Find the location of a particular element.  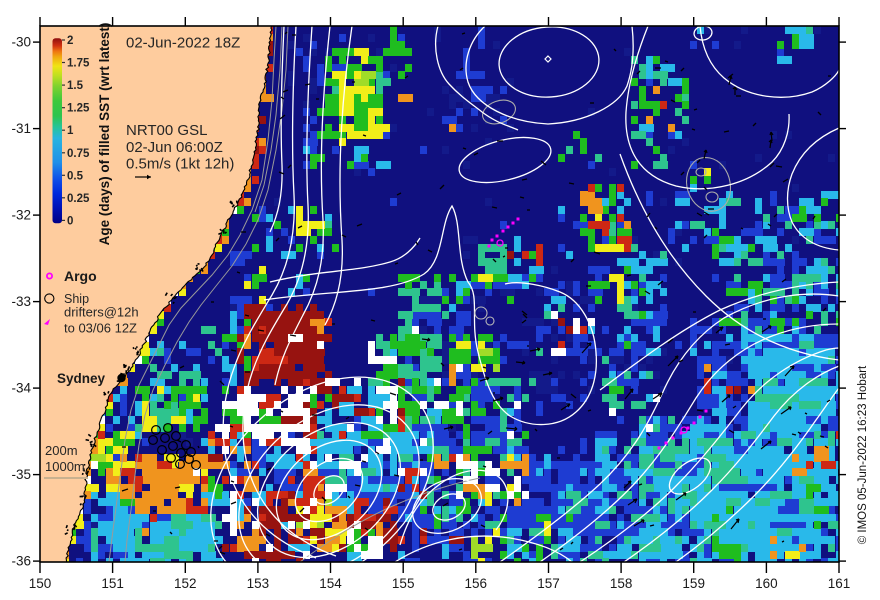

svg-text: NRT00 GSL is located at coordinates (166, 130).